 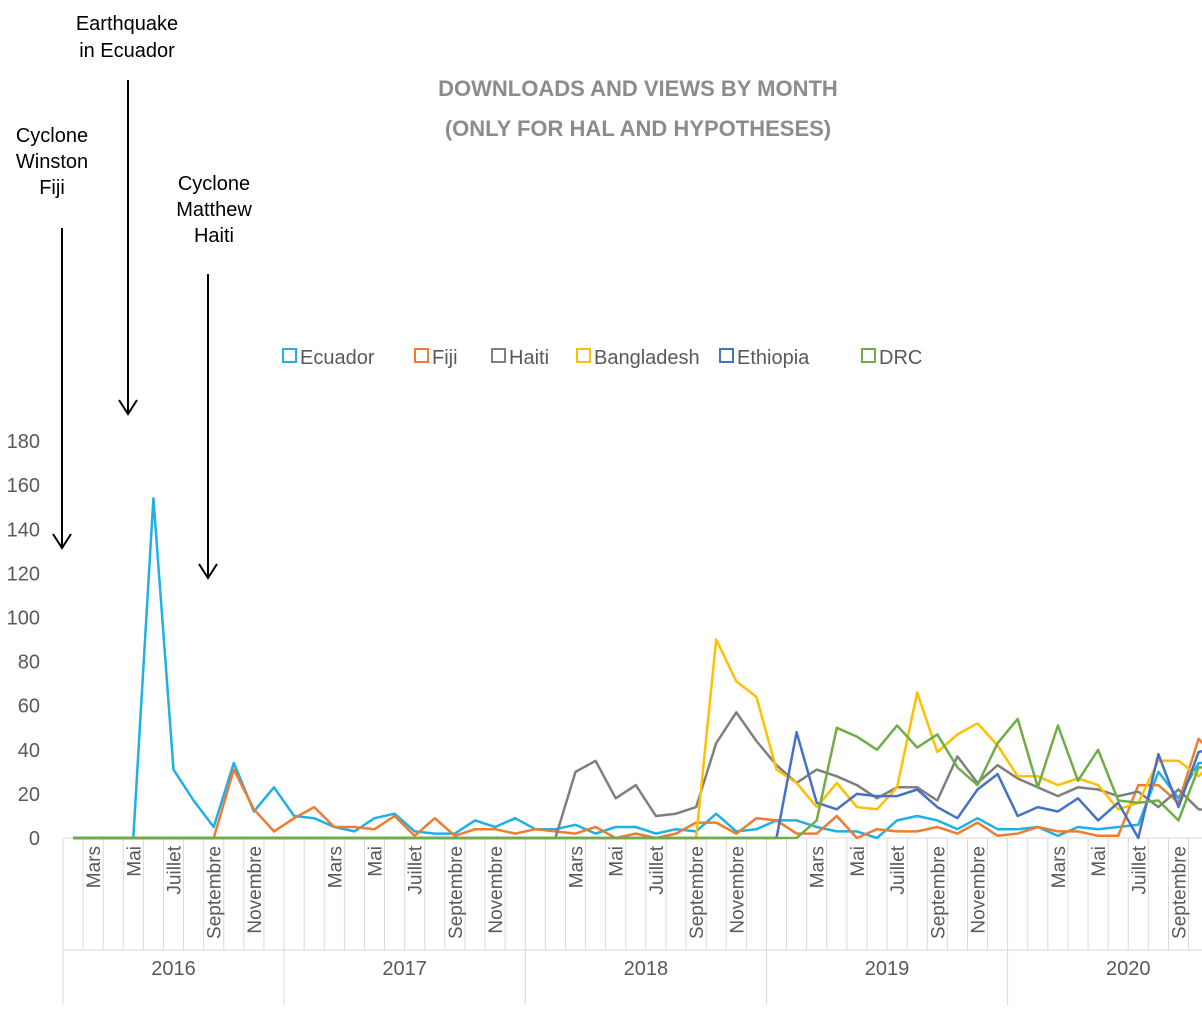 I want to click on legend-item-haiti: Haiti, so click(x=520, y=358).